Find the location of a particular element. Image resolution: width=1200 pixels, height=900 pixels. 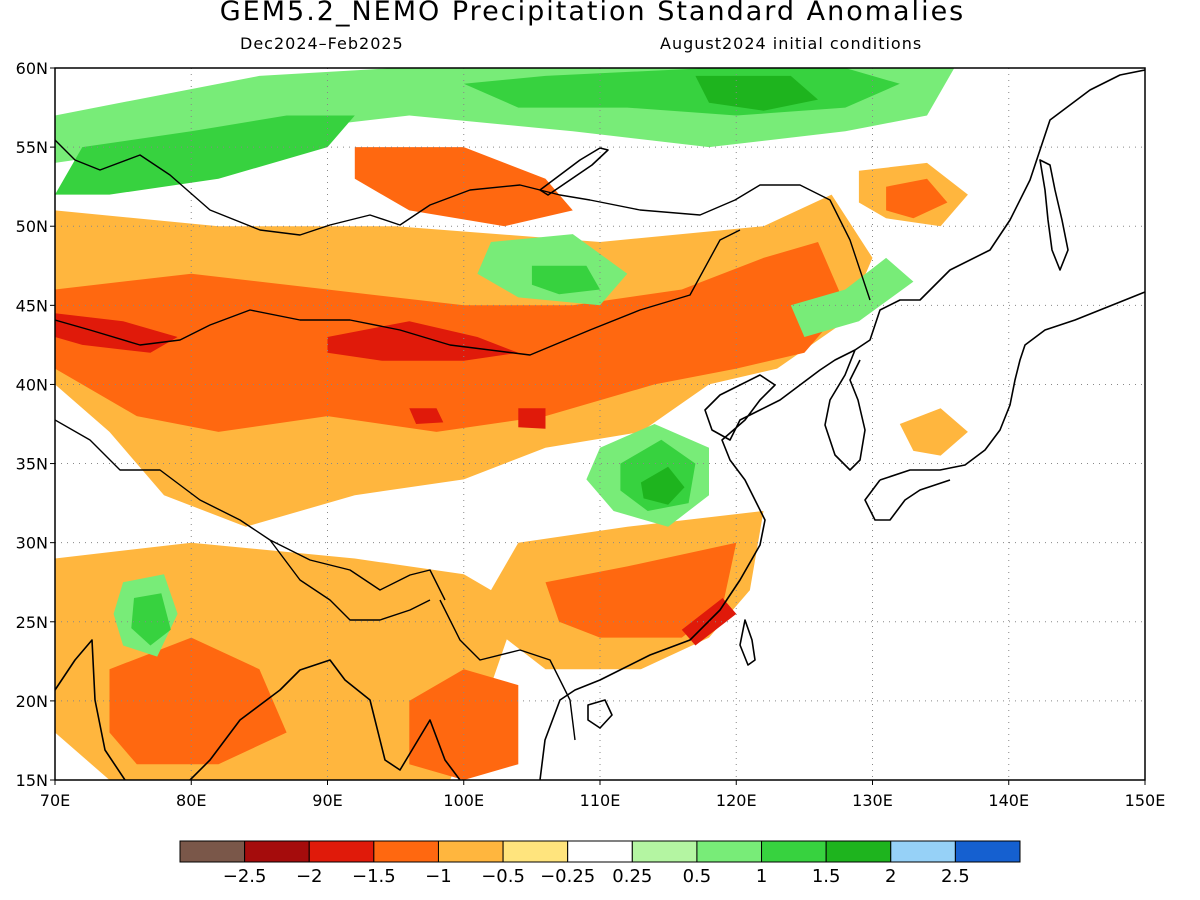

colorbar-label: 1 is located at coordinates (761, 876).